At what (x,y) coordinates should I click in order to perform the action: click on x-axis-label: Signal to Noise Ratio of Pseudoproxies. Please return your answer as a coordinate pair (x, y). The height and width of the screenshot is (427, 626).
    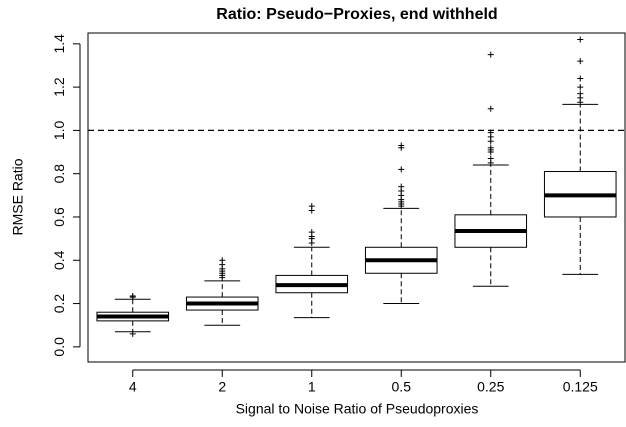
    Looking at the image, I should click on (357, 409).